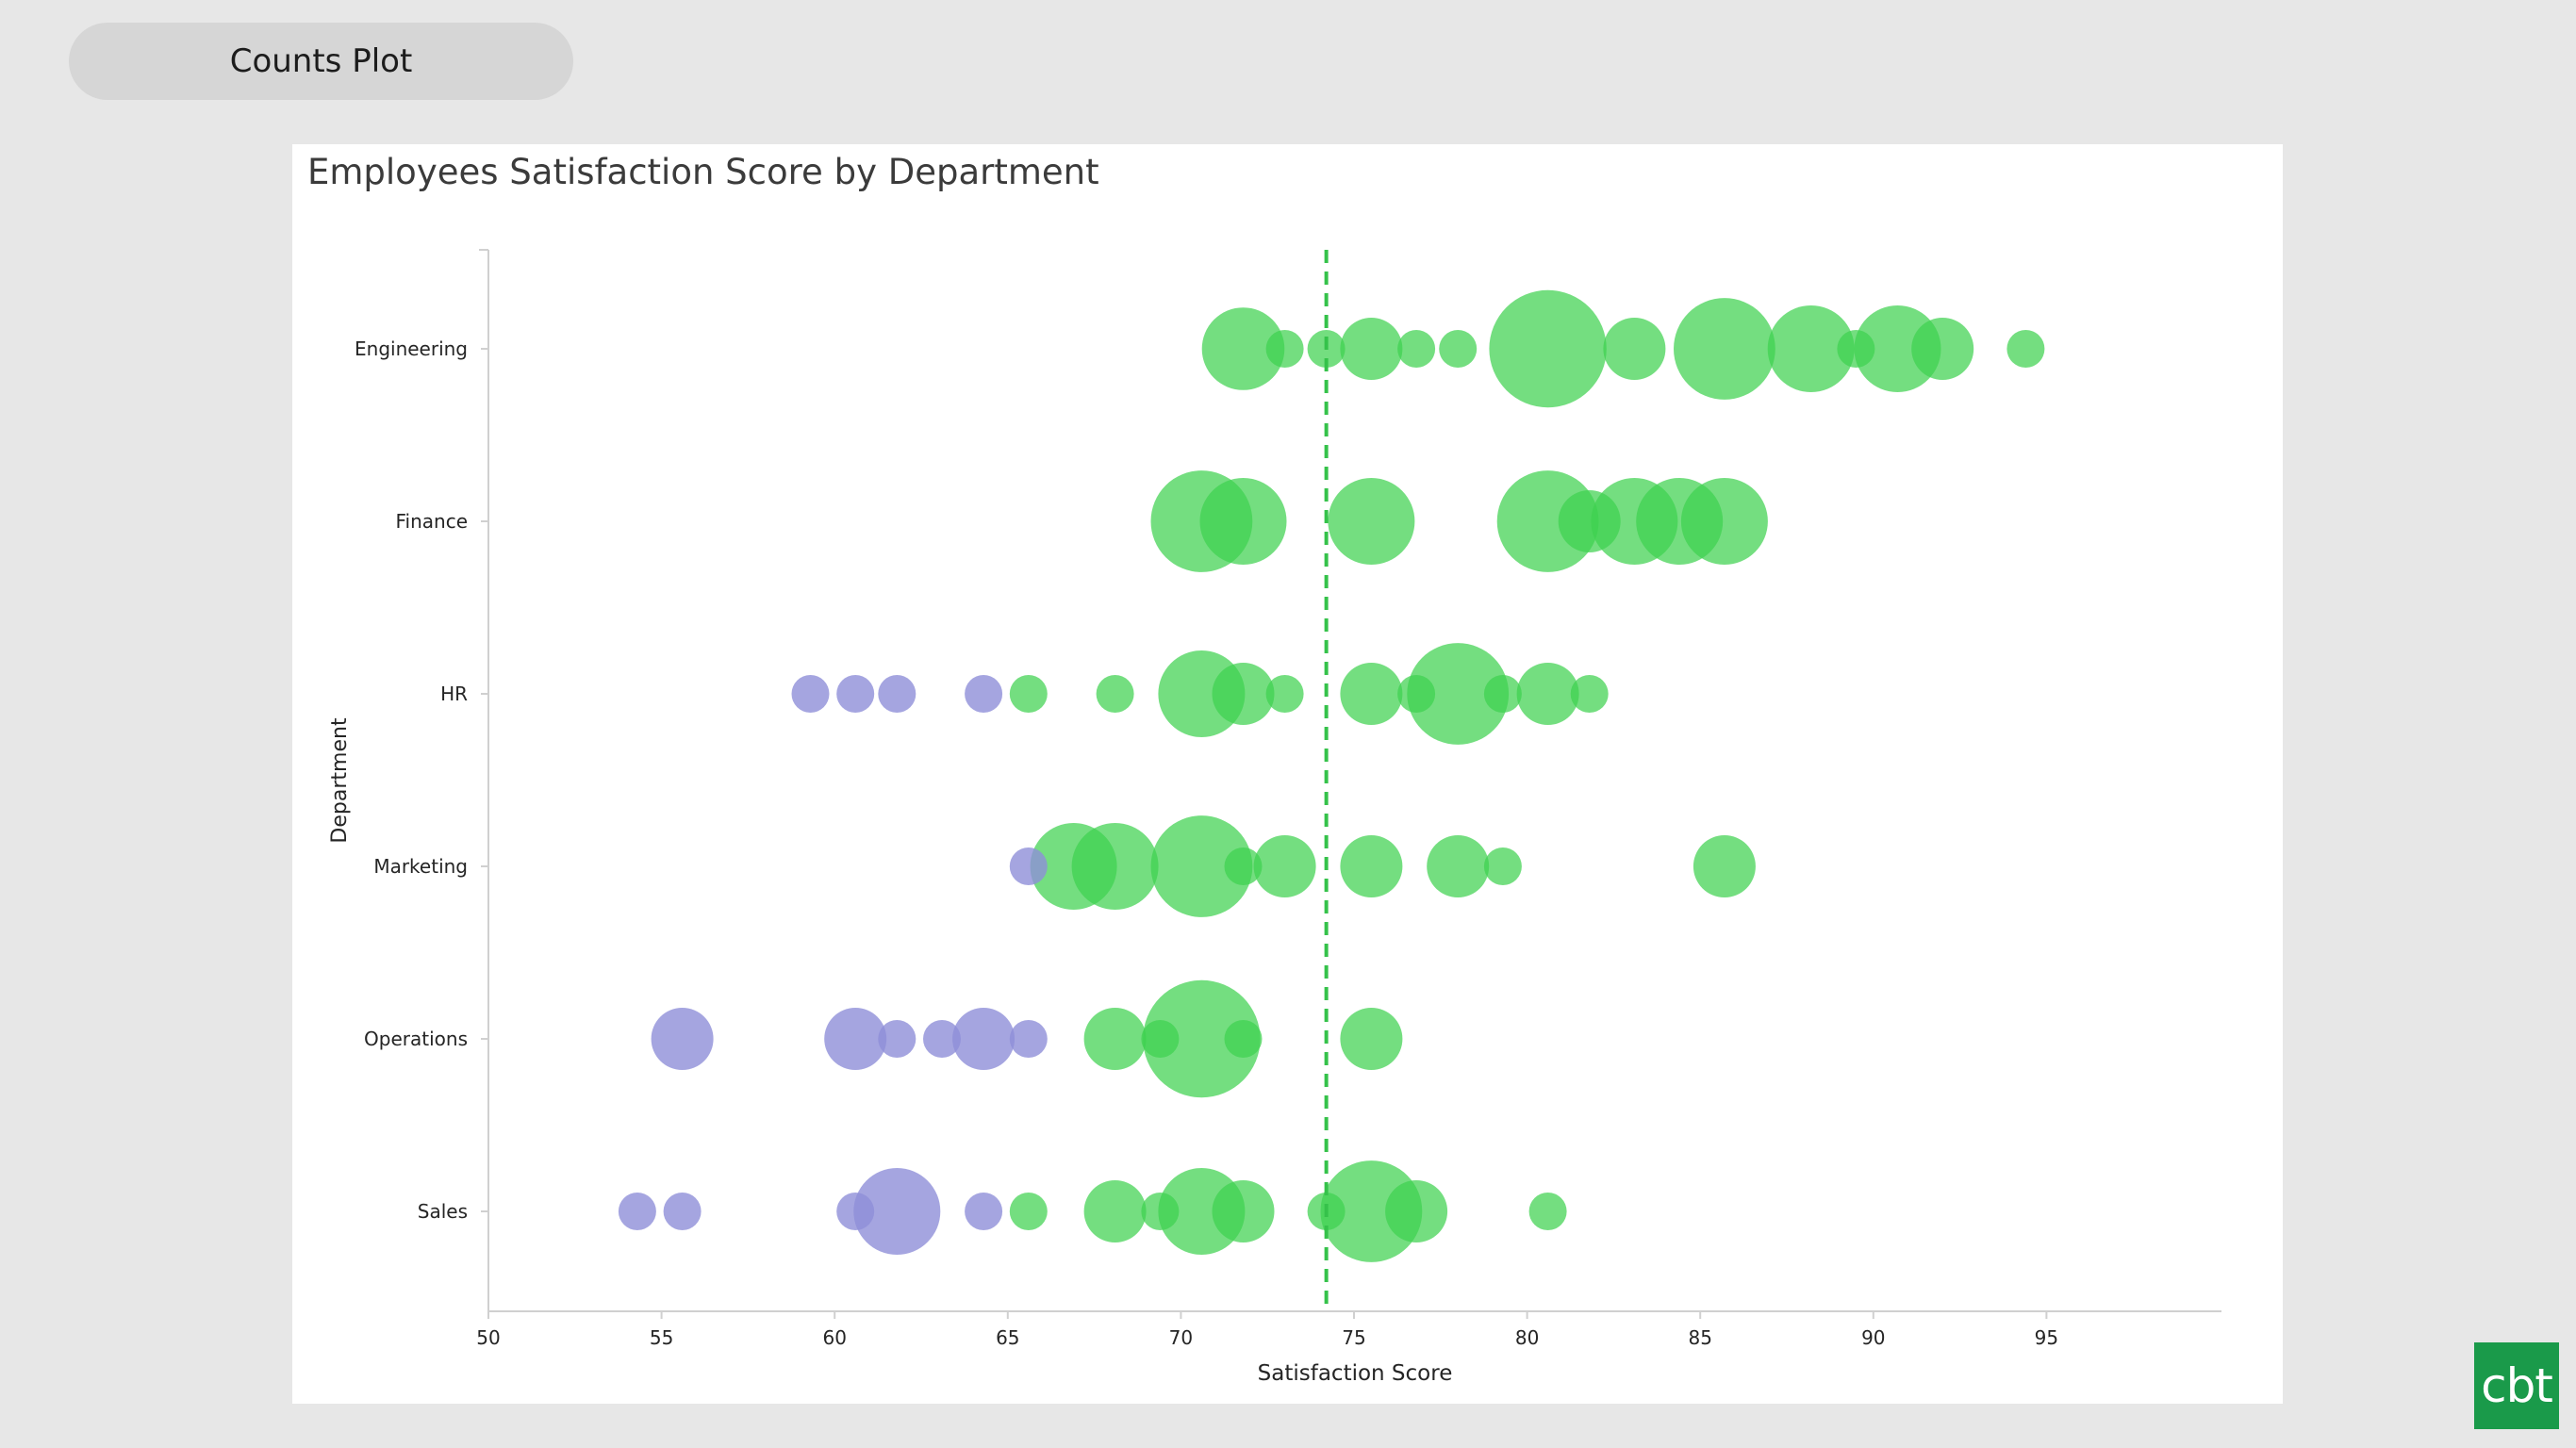  I want to click on cbt-logo-text: cbt, so click(2517, 1385).